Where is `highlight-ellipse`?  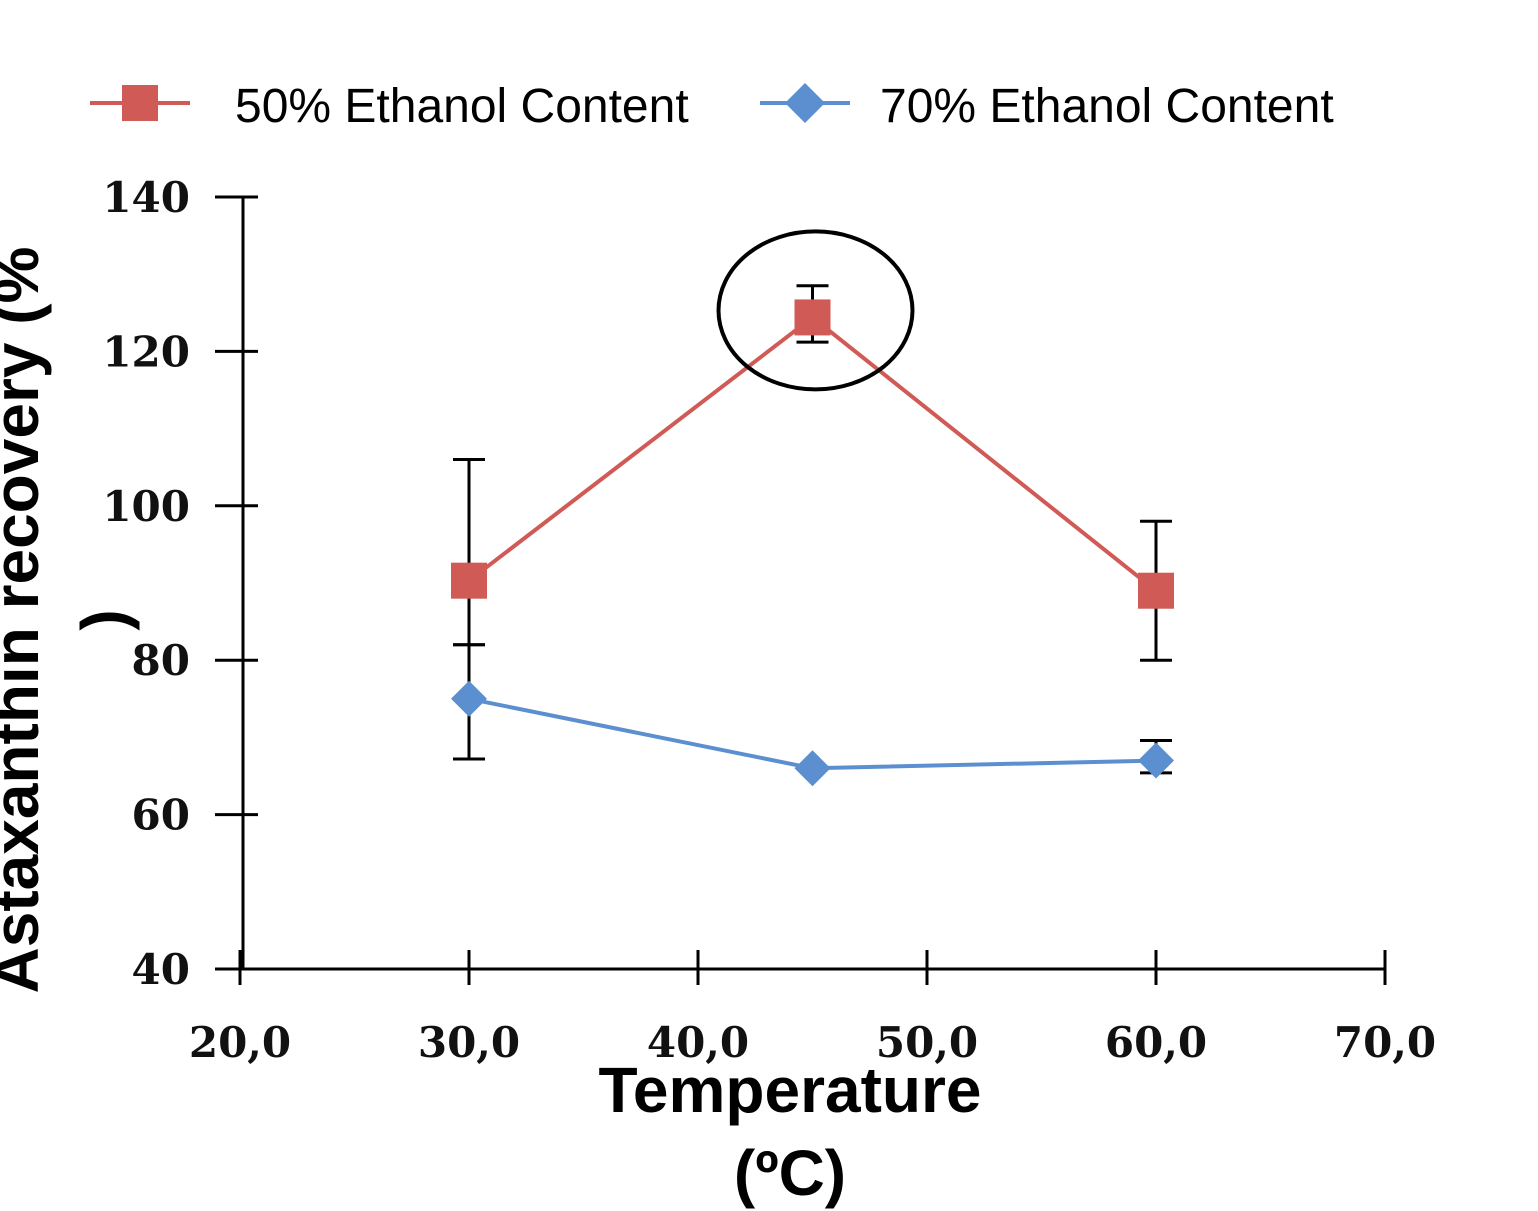
highlight-ellipse is located at coordinates (815, 310).